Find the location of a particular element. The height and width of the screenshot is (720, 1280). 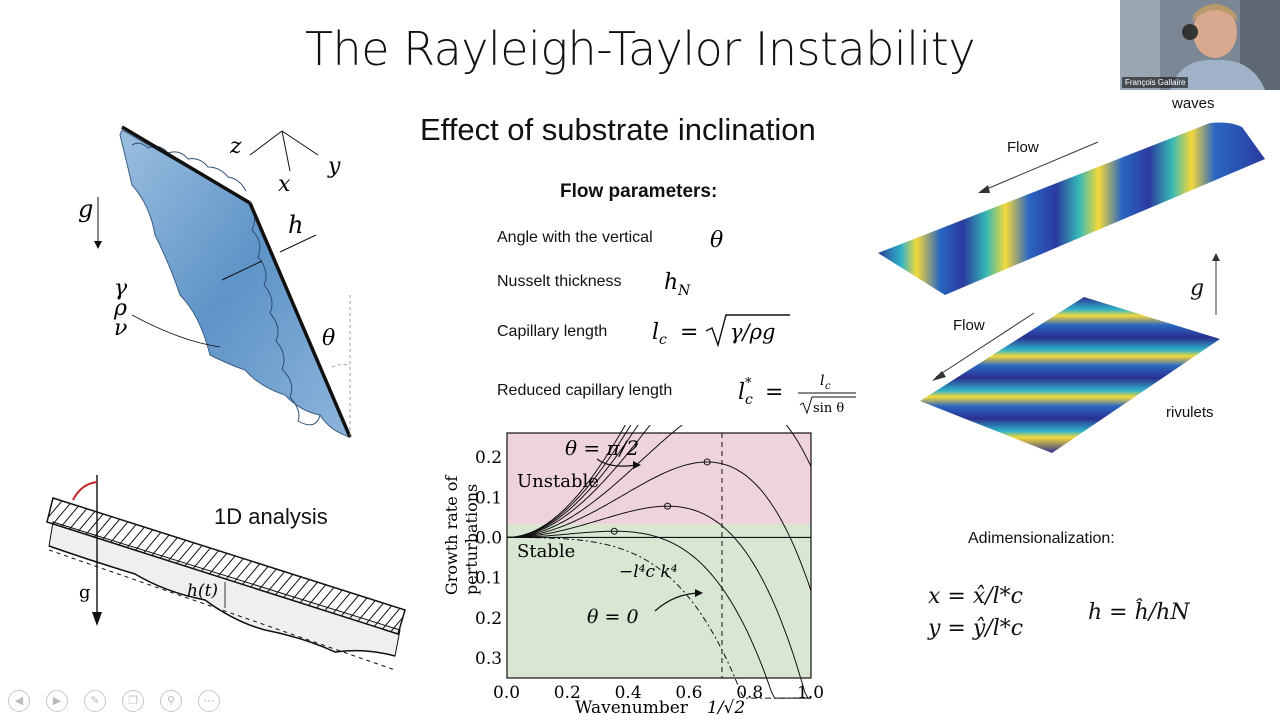

presenter-video-icon is located at coordinates (1200, 45).